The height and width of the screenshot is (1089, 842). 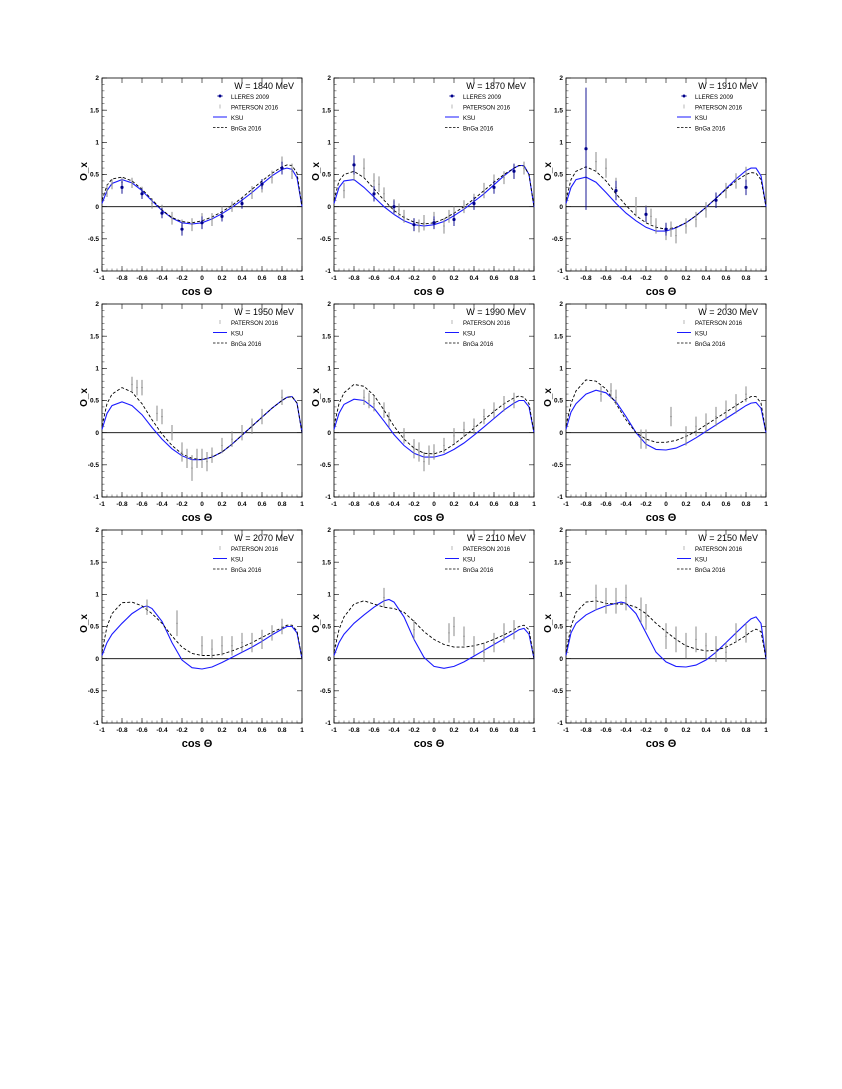 I want to click on series-line-ksu, so click(x=434, y=428).